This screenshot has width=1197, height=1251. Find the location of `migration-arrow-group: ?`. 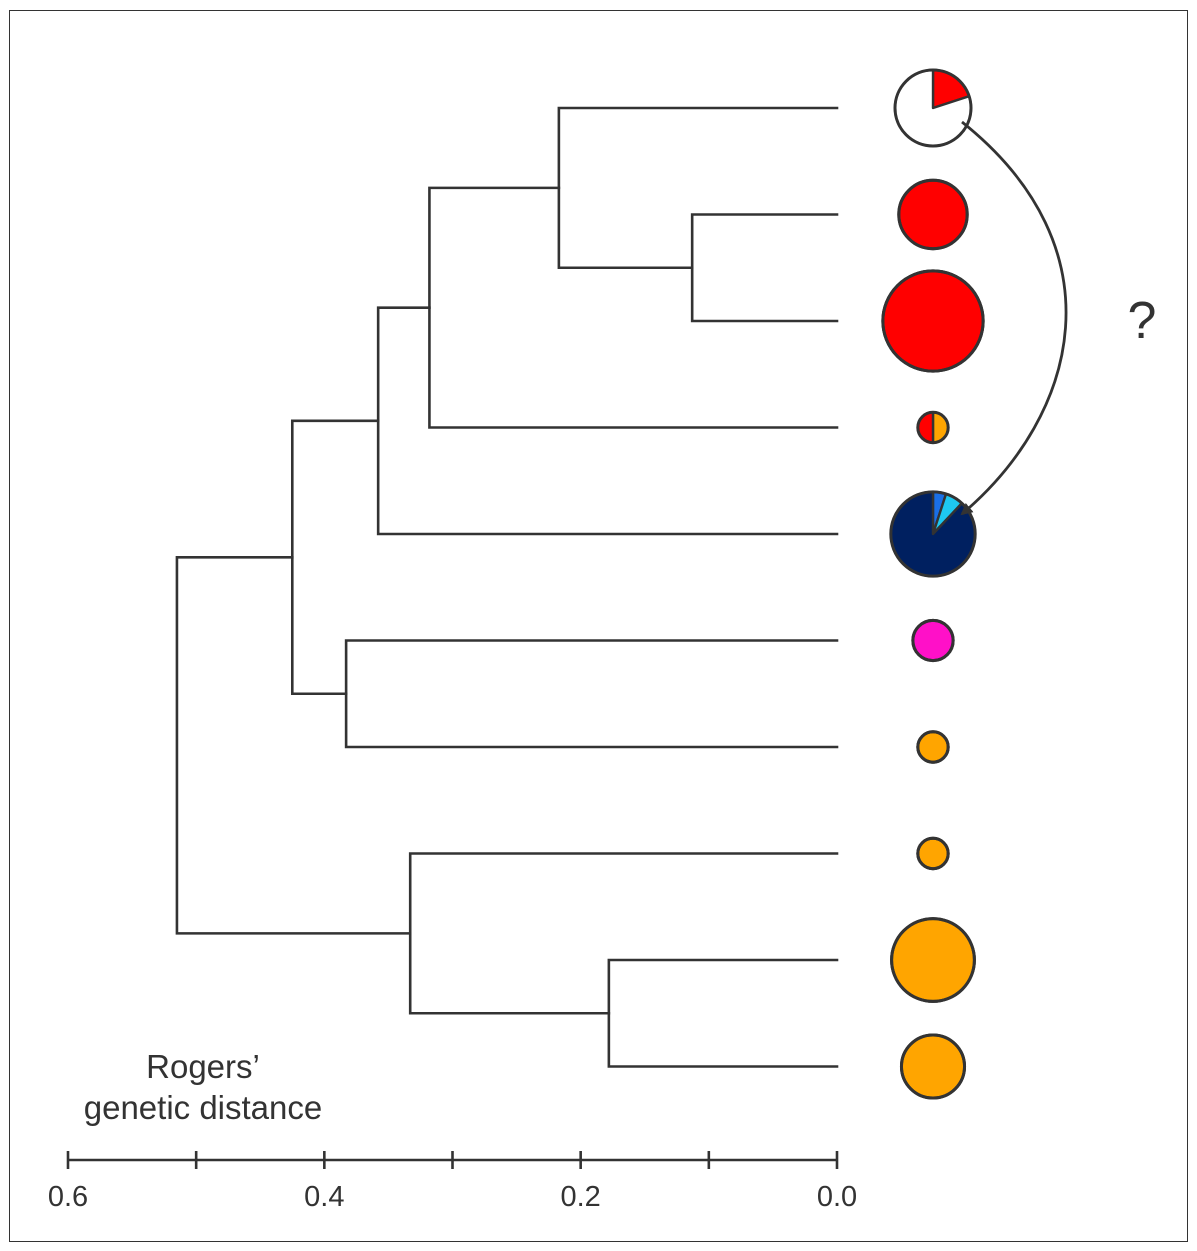

migration-arrow-group: ? is located at coordinates (1059, 318).